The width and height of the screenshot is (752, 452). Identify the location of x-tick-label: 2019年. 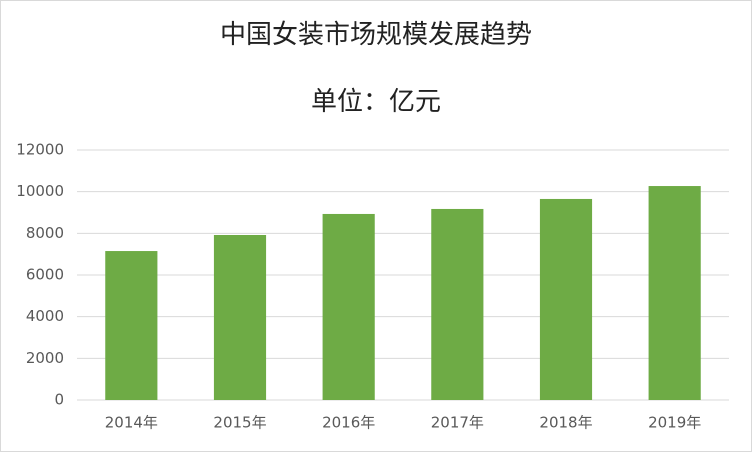
(674, 423).